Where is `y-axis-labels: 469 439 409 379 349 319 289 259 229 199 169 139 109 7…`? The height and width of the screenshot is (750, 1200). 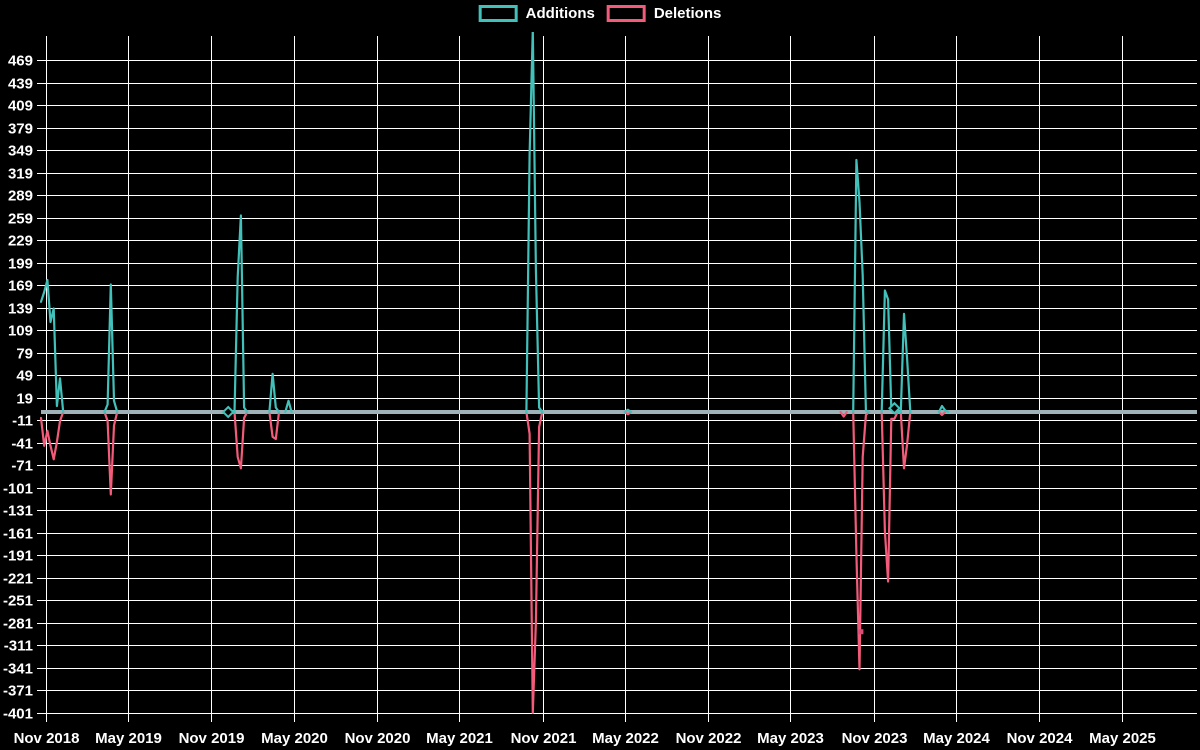
y-axis-labels: 469 439 409 379 349 319 289 259 229 199 169 139 109 7… is located at coordinates (18, 388).